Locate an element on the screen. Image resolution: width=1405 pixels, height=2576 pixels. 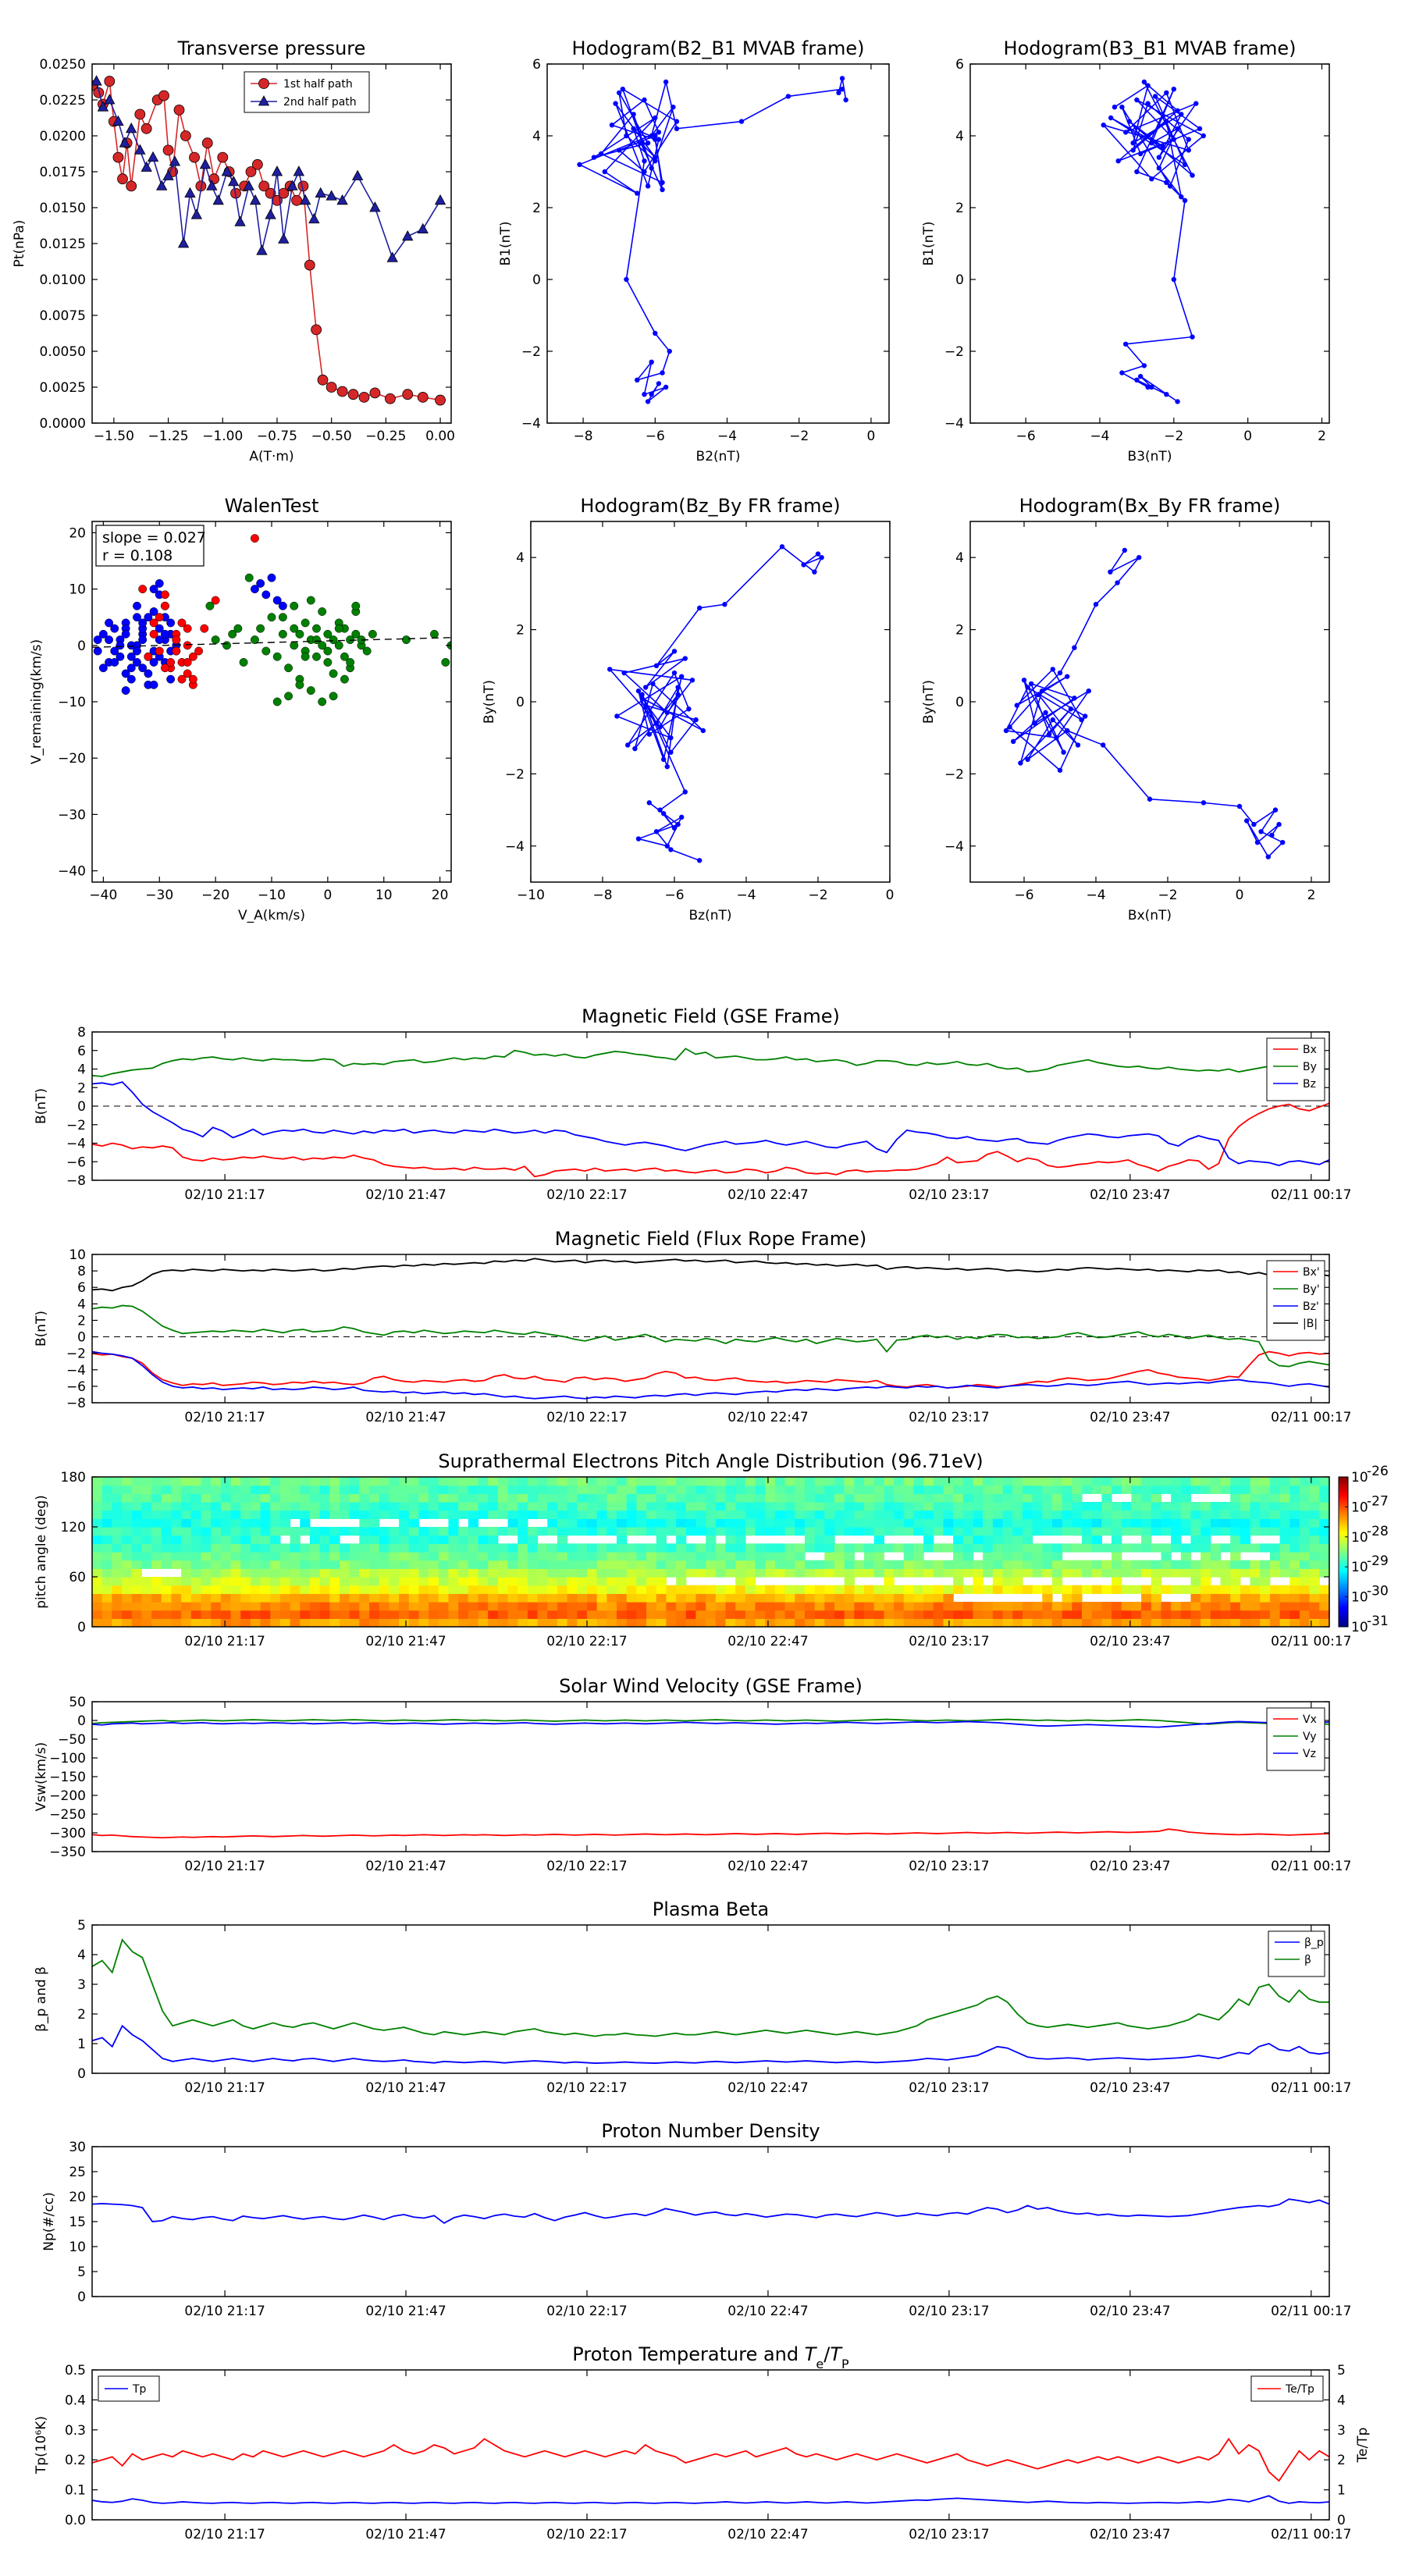
heatmap-area is located at coordinates (711, 1552).